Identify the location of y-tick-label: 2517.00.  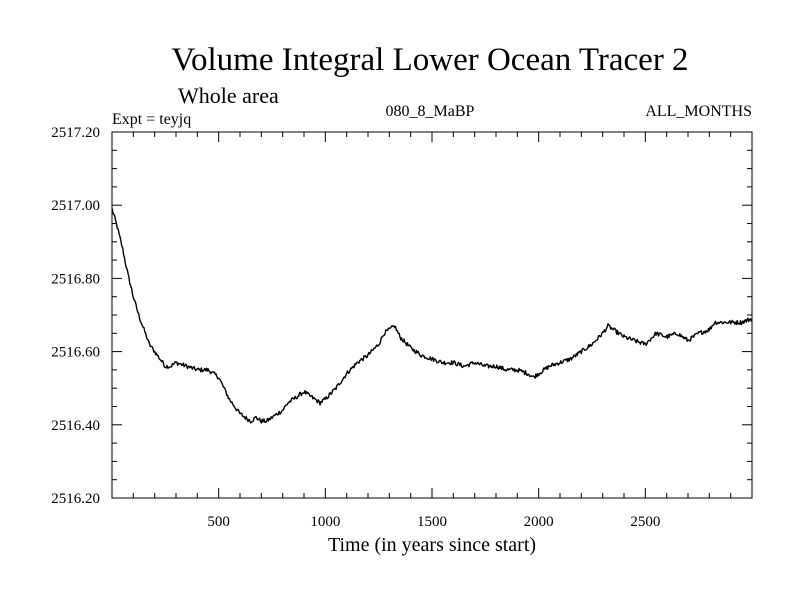
(75, 206).